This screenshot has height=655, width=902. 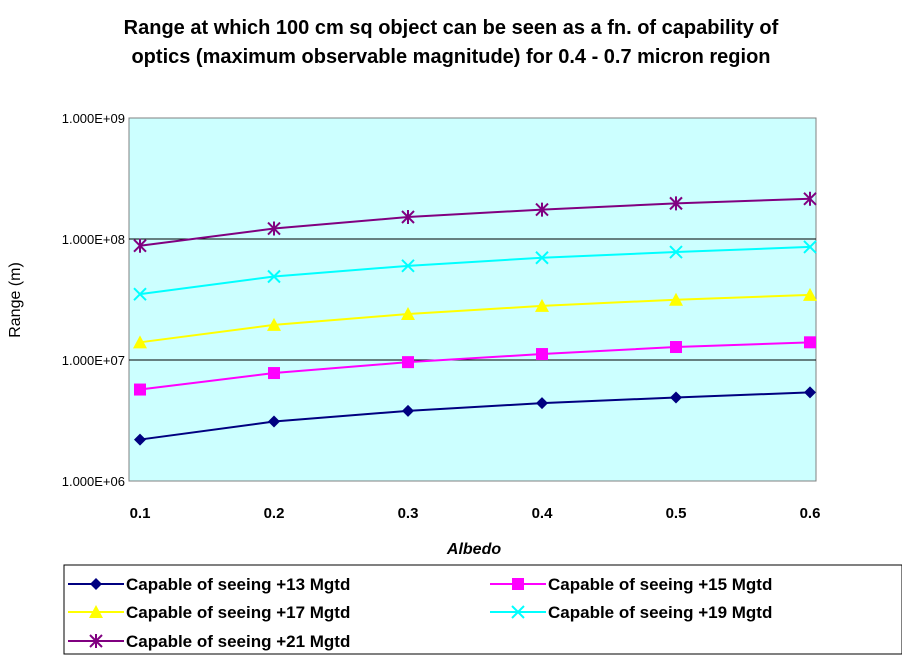 What do you see at coordinates (274, 513) in the screenshot?
I see `x-tick-label: 0.2` at bounding box center [274, 513].